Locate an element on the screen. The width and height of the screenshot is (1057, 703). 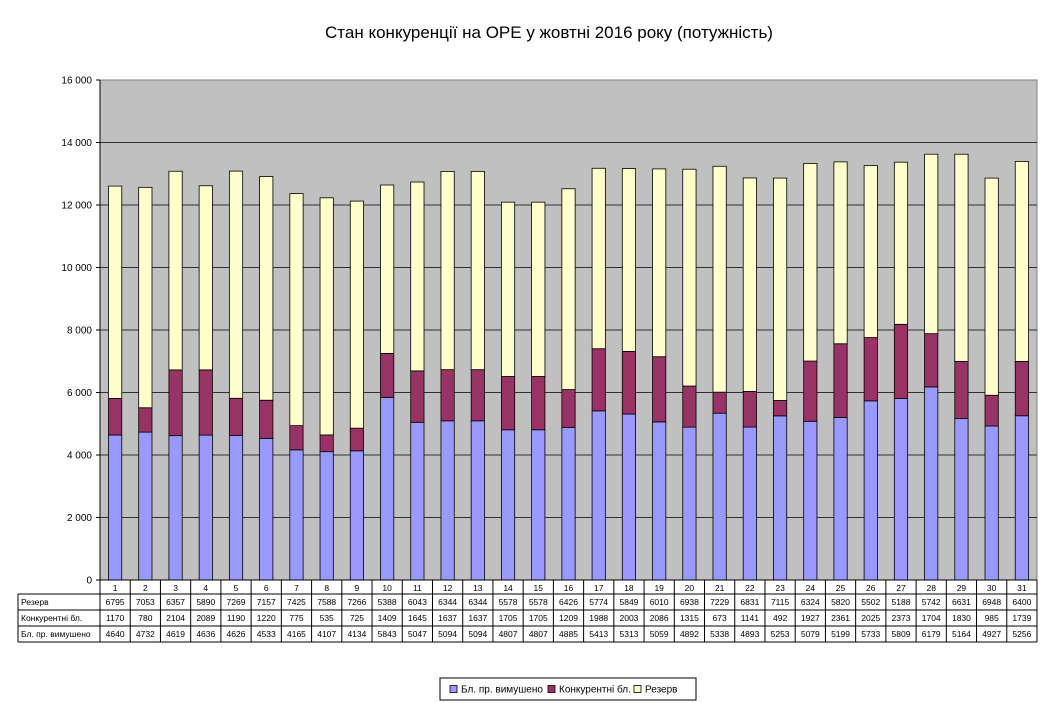
table-row-label: Резерв is located at coordinates (35, 602).